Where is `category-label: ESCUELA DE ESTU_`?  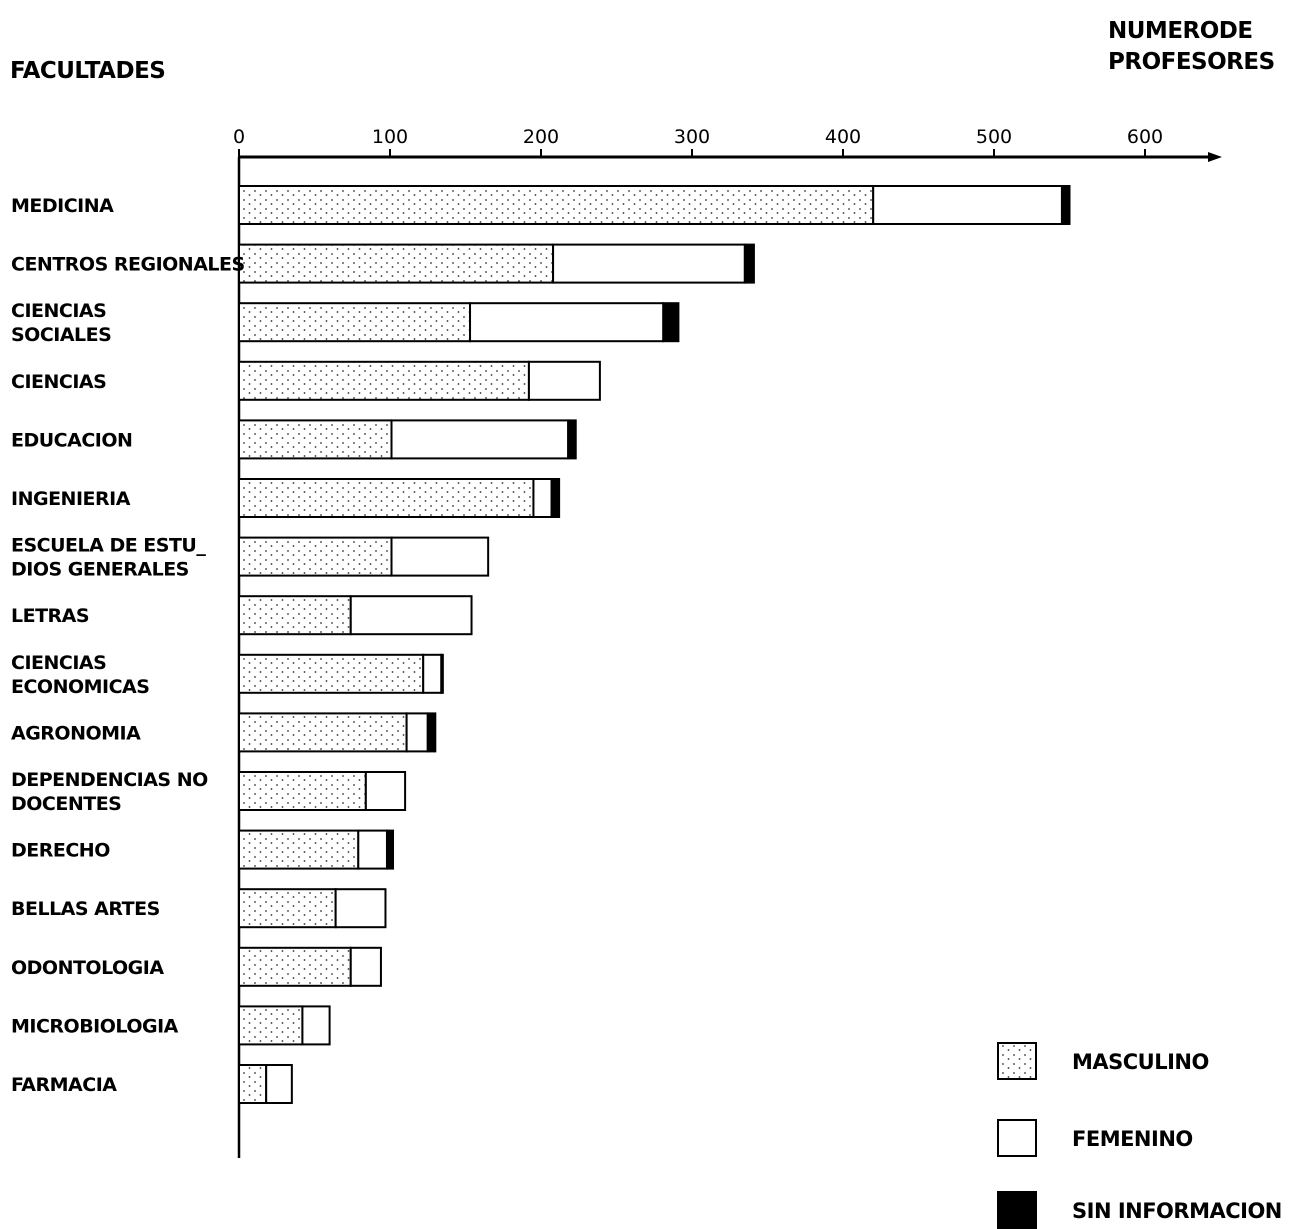 category-label: ESCUELA DE ESTU_ is located at coordinates (108, 546).